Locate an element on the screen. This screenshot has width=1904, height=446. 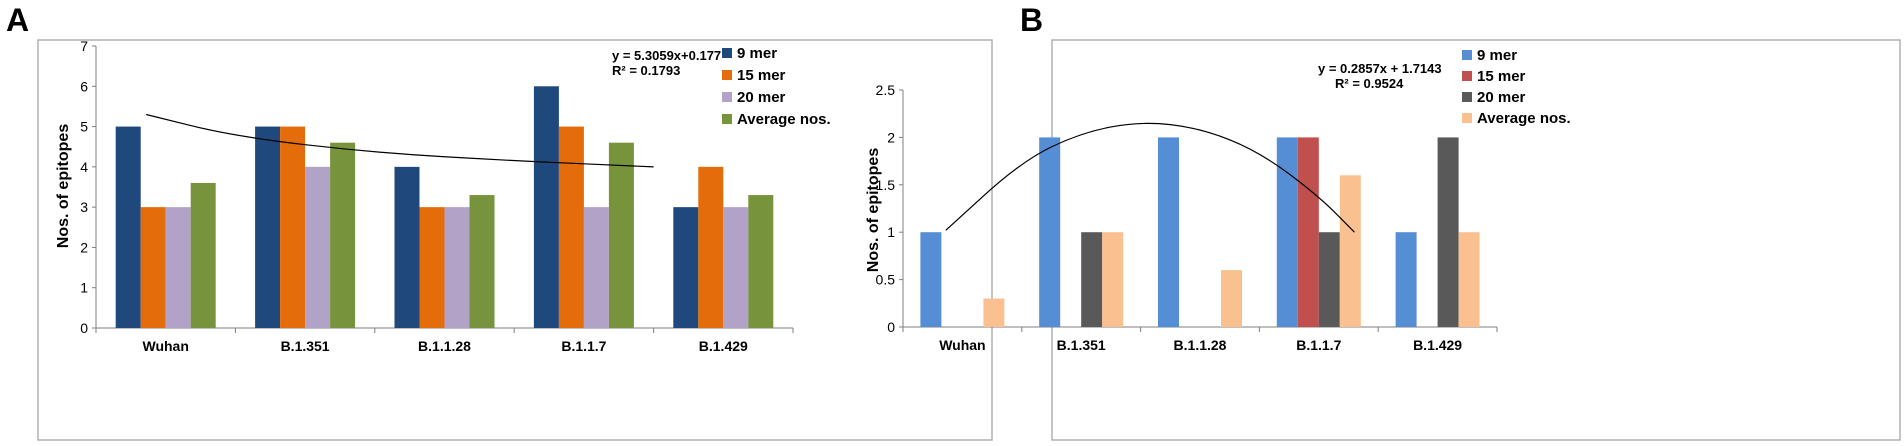
chart-a-y-tick-label: 6 is located at coordinates (84, 86).